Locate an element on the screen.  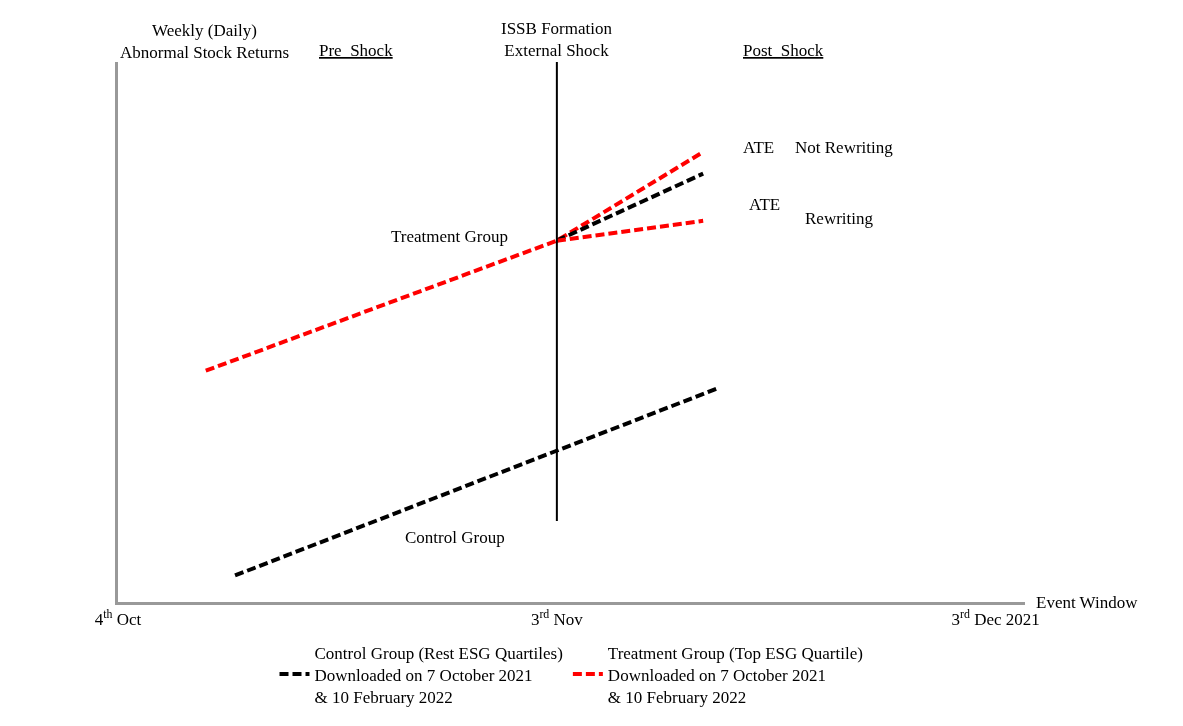
annotation: Treatment Group is located at coordinates (449, 236).